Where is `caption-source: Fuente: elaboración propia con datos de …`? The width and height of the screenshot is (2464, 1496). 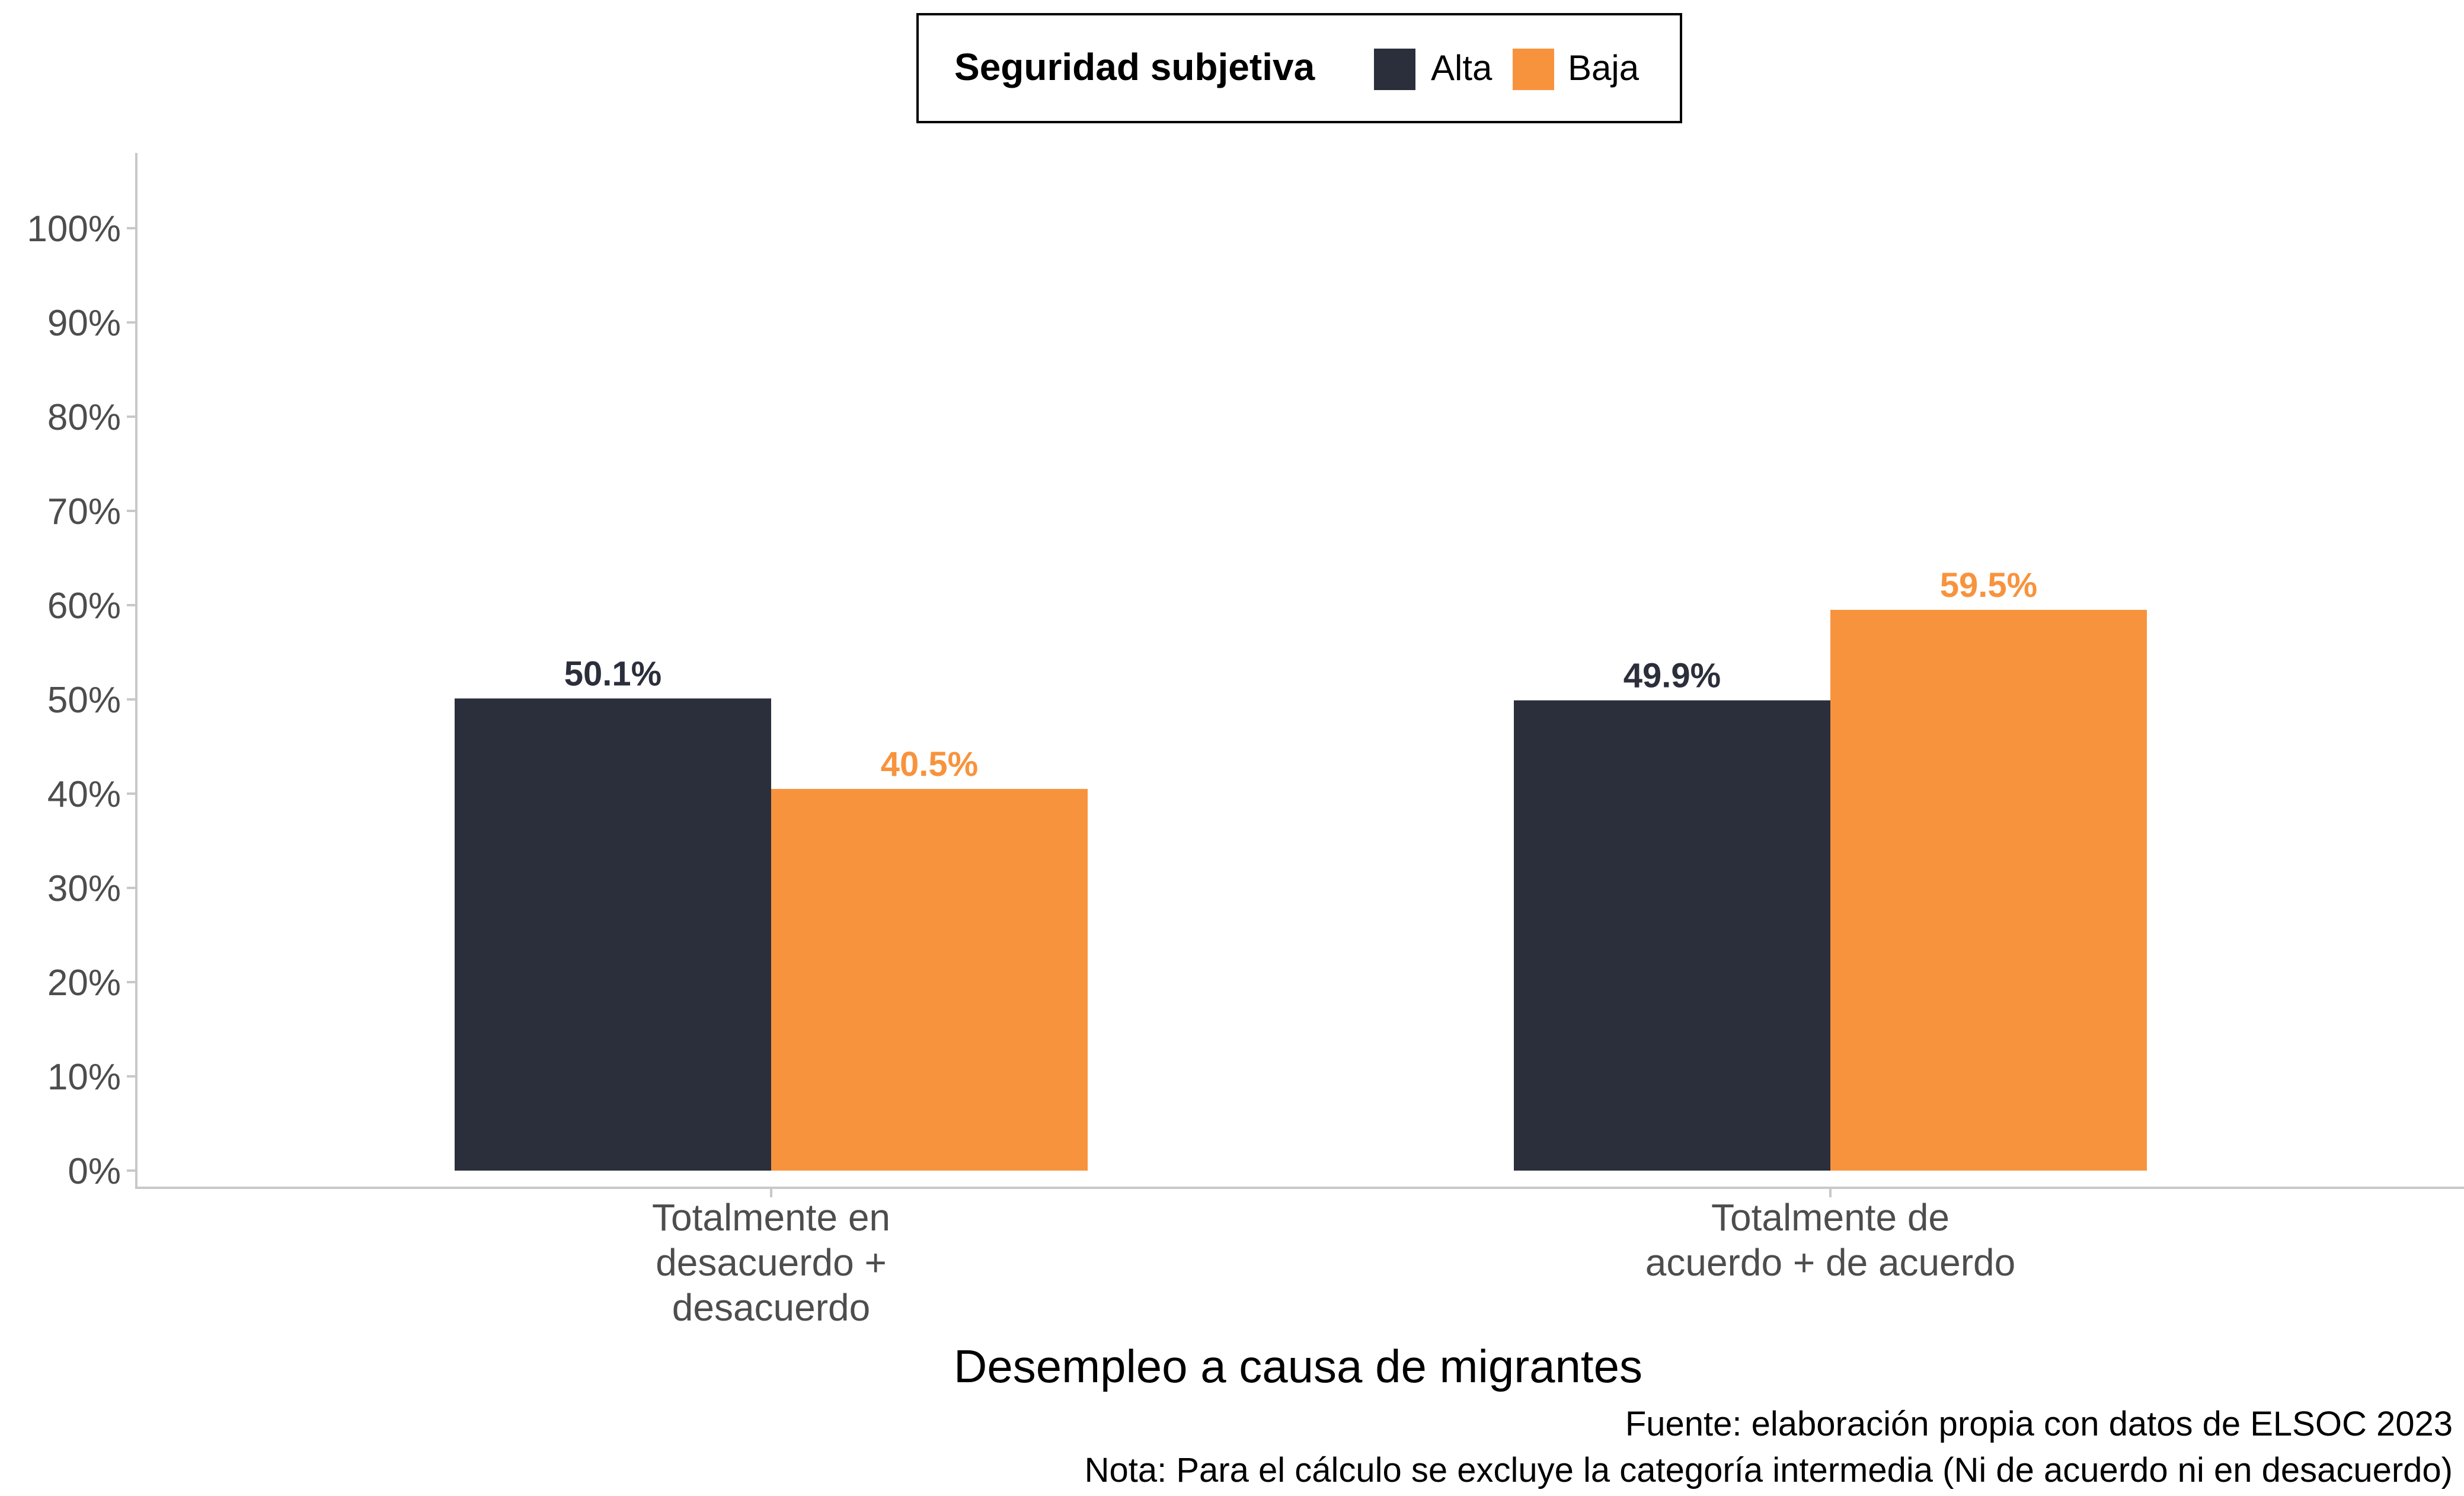
caption-source: Fuente: elaboración propia con datos de … is located at coordinates (2039, 1424).